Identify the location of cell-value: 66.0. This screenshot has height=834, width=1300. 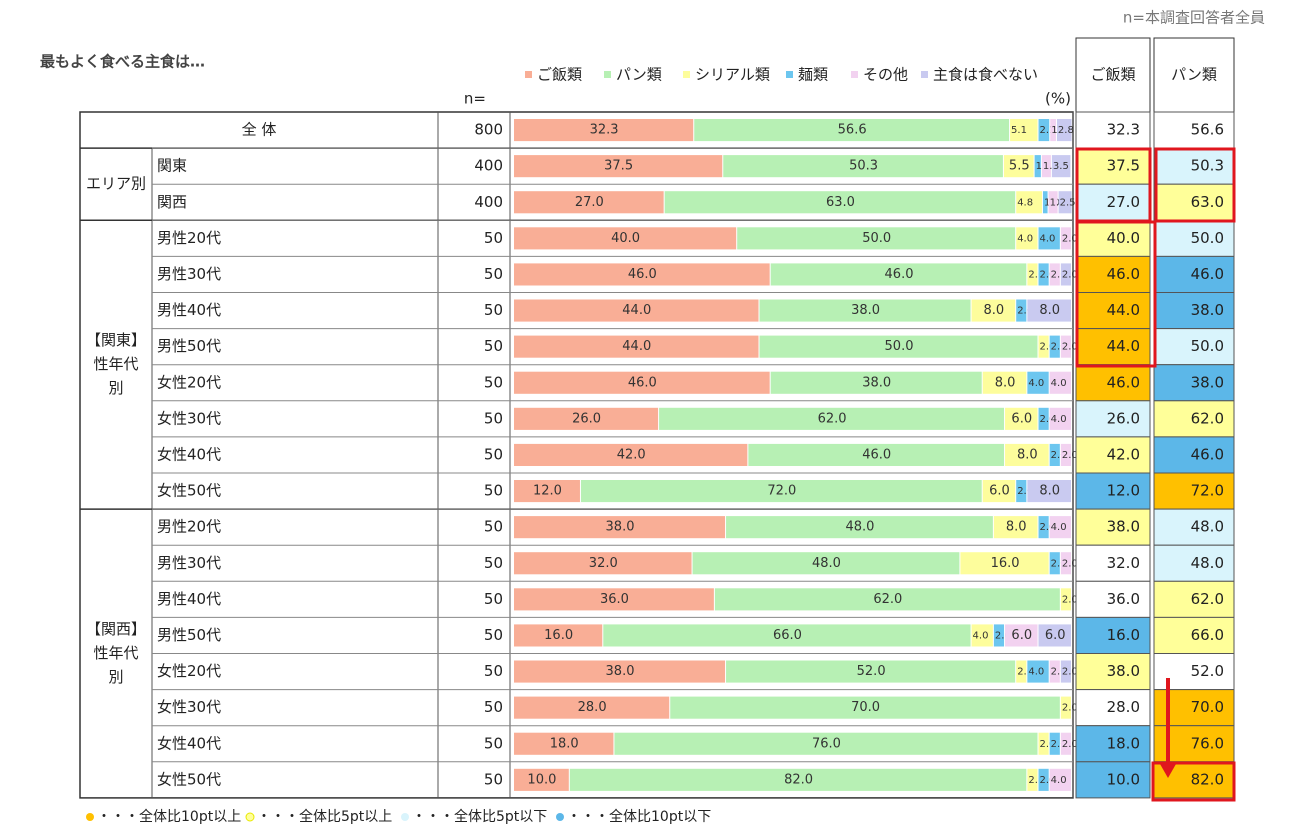
(1207, 635).